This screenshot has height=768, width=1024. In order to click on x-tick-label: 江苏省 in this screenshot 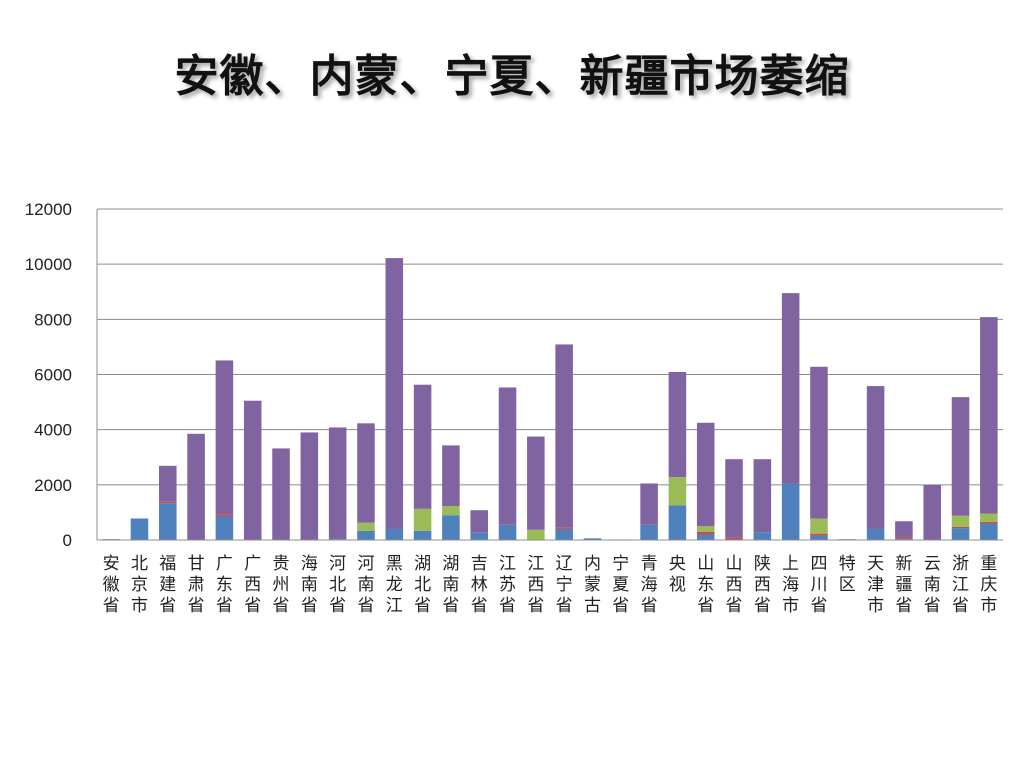, I will do `click(507, 585)`.